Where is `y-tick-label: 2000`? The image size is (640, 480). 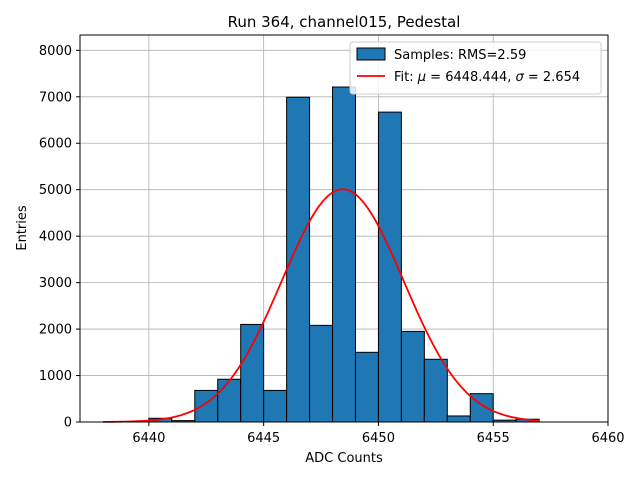 y-tick-label: 2000 is located at coordinates (55, 330).